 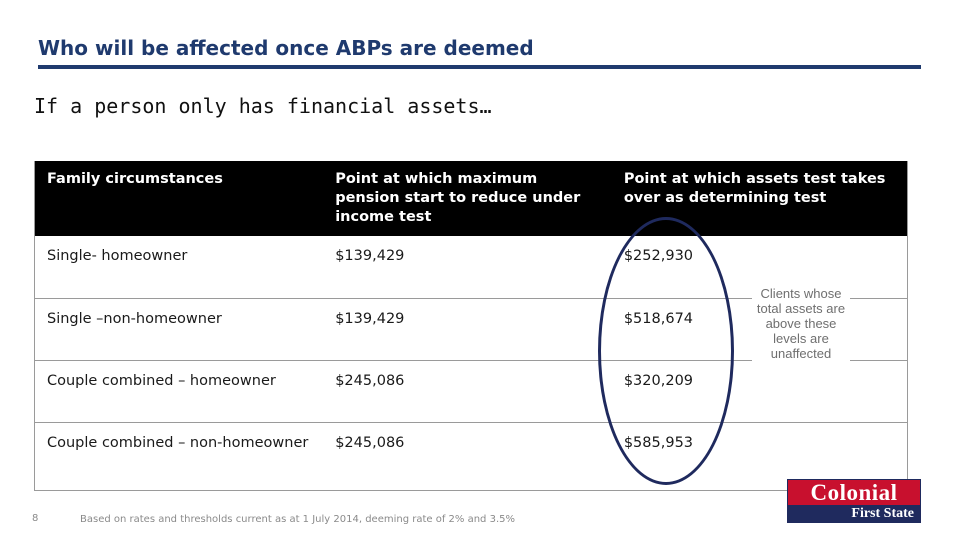 I want to click on logo-wordmark-top: Colonial, so click(x=854, y=492).